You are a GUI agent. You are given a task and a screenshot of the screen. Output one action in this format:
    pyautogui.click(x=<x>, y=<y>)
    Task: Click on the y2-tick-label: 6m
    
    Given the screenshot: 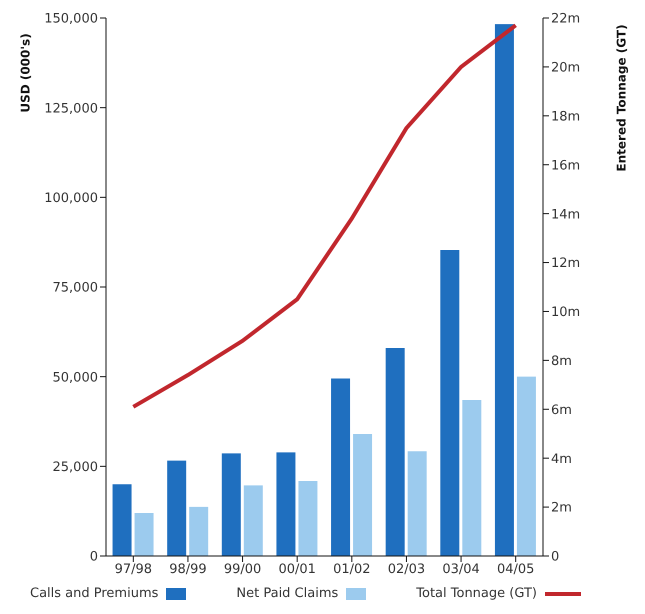 What is the action you would take?
    pyautogui.click(x=561, y=410)
    